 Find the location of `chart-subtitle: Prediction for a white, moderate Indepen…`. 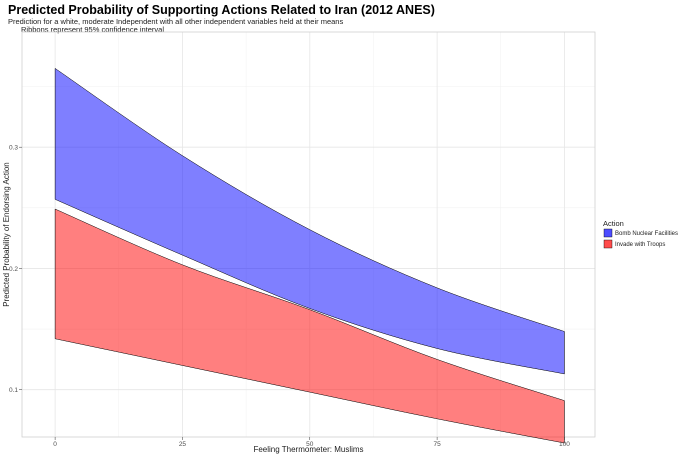

chart-subtitle: Prediction for a white, moderate Indepen… is located at coordinates (176, 21).